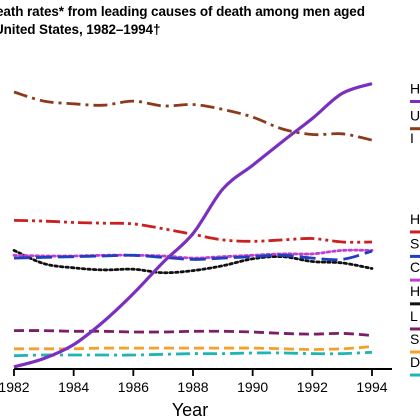 The width and height of the screenshot is (420, 420). What do you see at coordinates (371, 387) in the screenshot?
I see `x-tick-label: 1994` at bounding box center [371, 387].